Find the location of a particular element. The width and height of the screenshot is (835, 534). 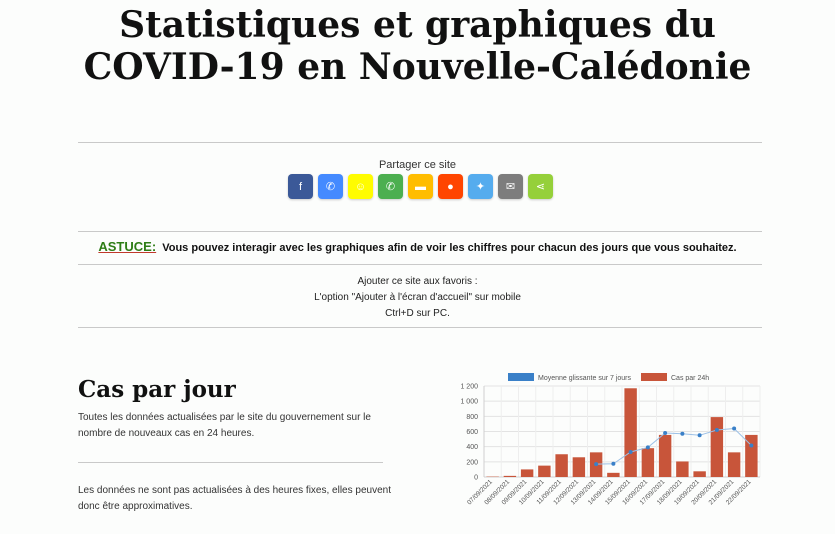

favorites-line3: Ctrl+D sur PC. is located at coordinates (417, 313).